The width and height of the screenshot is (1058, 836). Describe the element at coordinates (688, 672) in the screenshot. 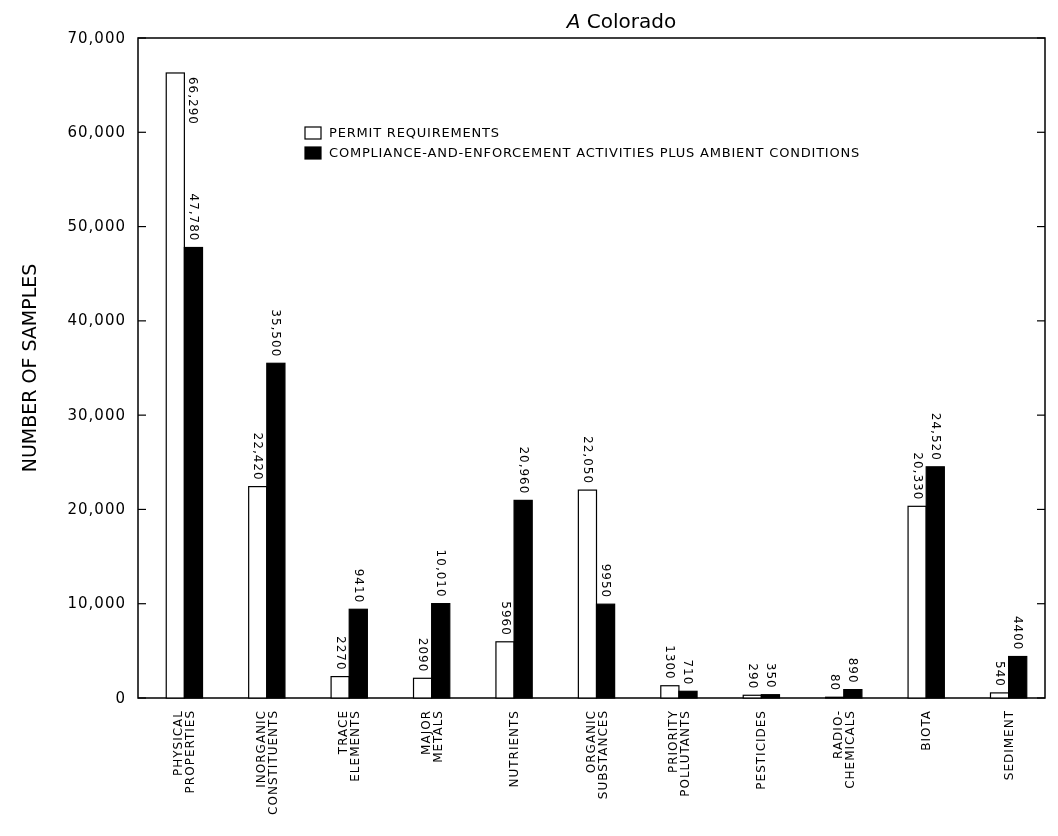

I see `data-label: 710` at that location.